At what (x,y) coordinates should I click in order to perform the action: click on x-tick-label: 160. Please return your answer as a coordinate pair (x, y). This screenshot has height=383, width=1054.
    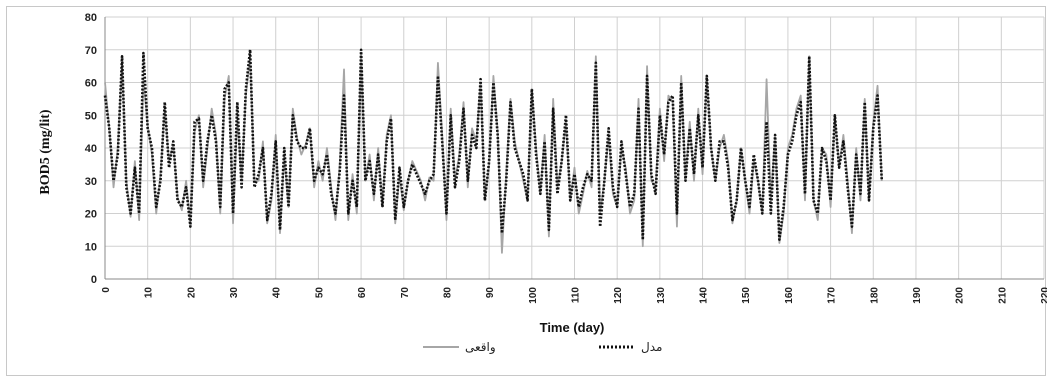
    Looking at the image, I should click on (789, 295).